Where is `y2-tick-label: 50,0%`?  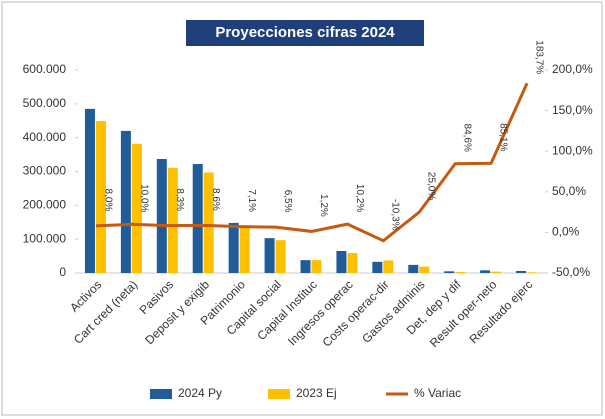
y2-tick-label: 50,0% is located at coordinates (569, 191).